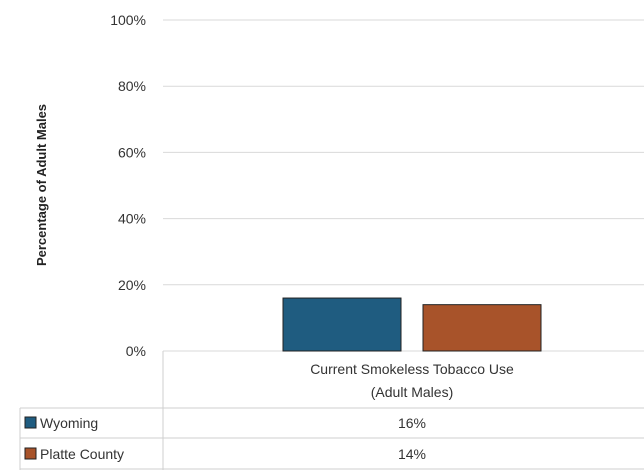 The image size is (644, 470). What do you see at coordinates (342, 324) in the screenshot?
I see `bar-wyoming` at bounding box center [342, 324].